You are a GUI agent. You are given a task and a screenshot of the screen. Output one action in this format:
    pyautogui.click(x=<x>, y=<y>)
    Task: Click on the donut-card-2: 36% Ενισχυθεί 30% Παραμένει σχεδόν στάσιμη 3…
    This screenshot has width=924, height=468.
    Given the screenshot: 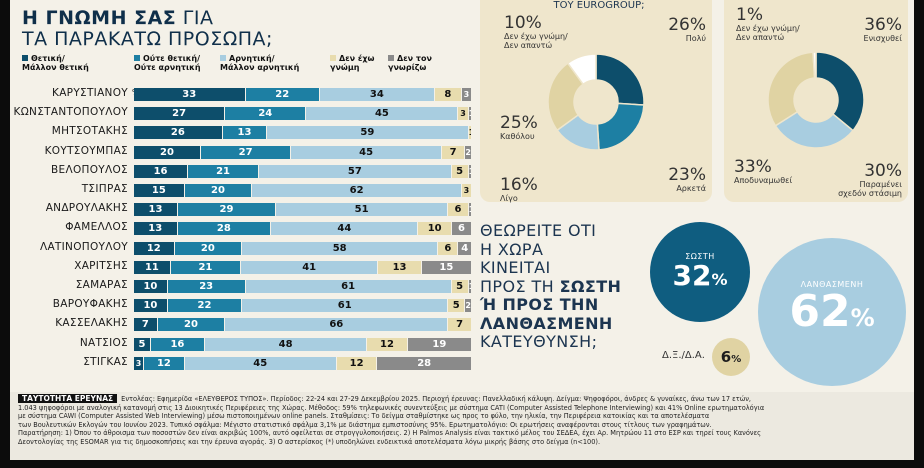 What is the action you would take?
    pyautogui.click(x=816, y=101)
    